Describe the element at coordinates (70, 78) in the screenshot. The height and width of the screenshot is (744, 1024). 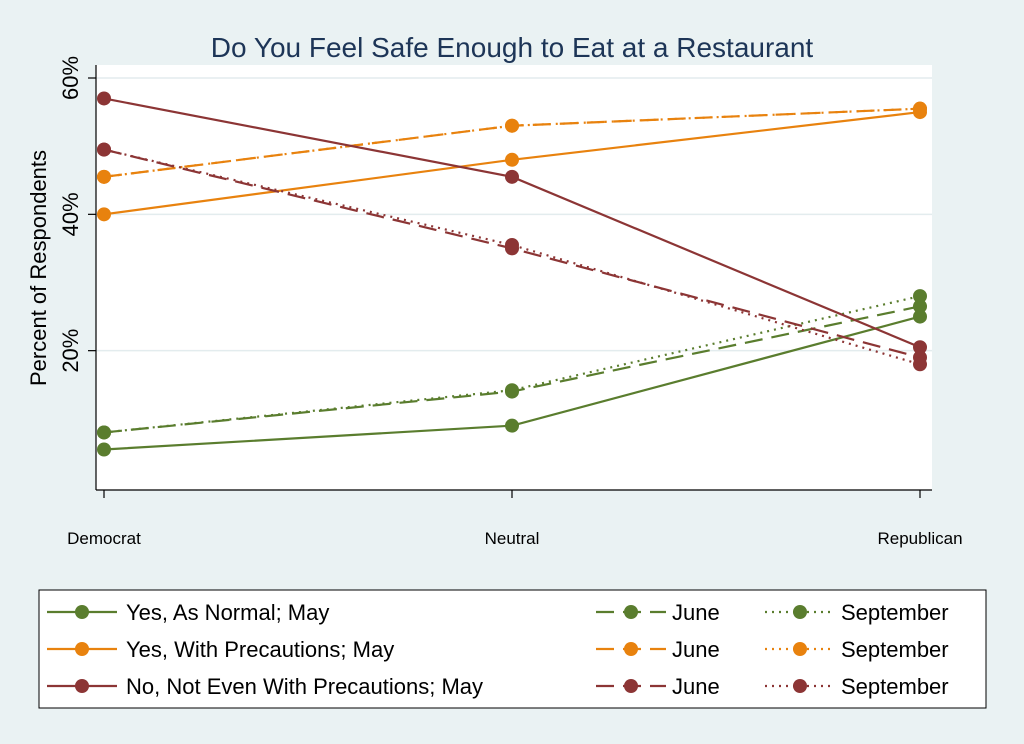
I see `y-tick-label: 60%` at that location.